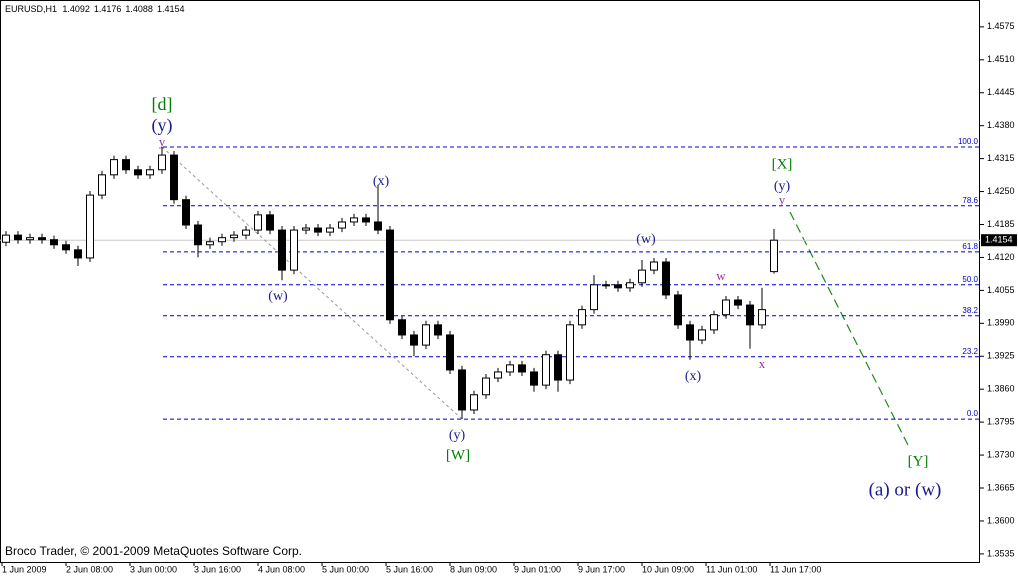 The width and height of the screenshot is (1018, 576). What do you see at coordinates (1001, 422) in the screenshot?
I see `y-tick-label: 1.3795` at bounding box center [1001, 422].